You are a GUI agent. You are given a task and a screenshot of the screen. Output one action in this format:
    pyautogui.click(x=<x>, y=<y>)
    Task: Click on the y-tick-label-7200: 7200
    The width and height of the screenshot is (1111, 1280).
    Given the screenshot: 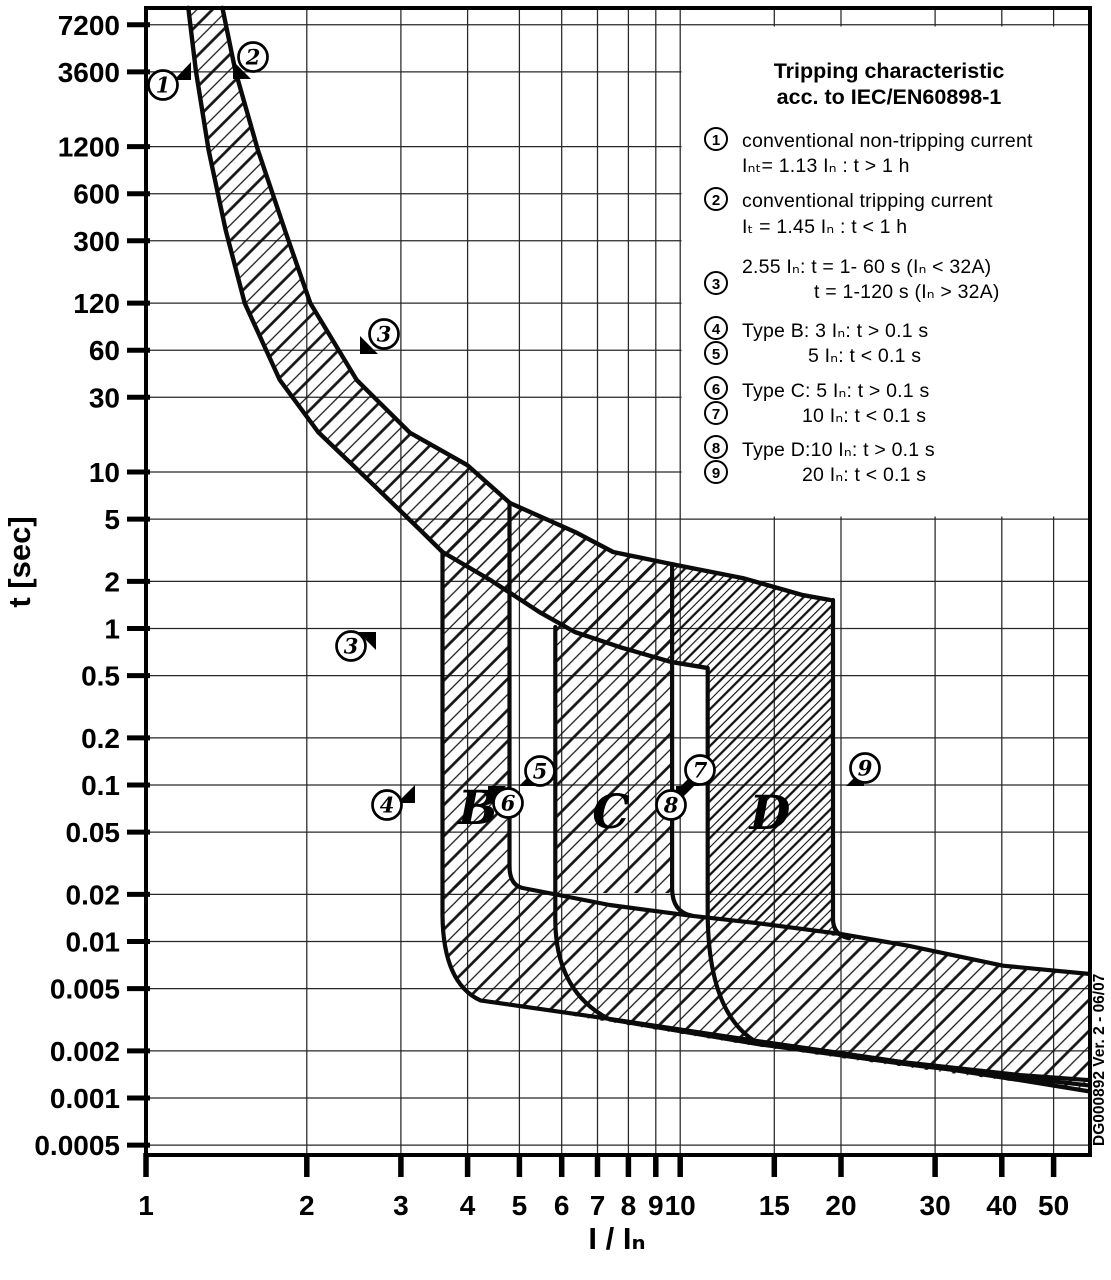 What is the action you would take?
    pyautogui.click(x=89, y=25)
    